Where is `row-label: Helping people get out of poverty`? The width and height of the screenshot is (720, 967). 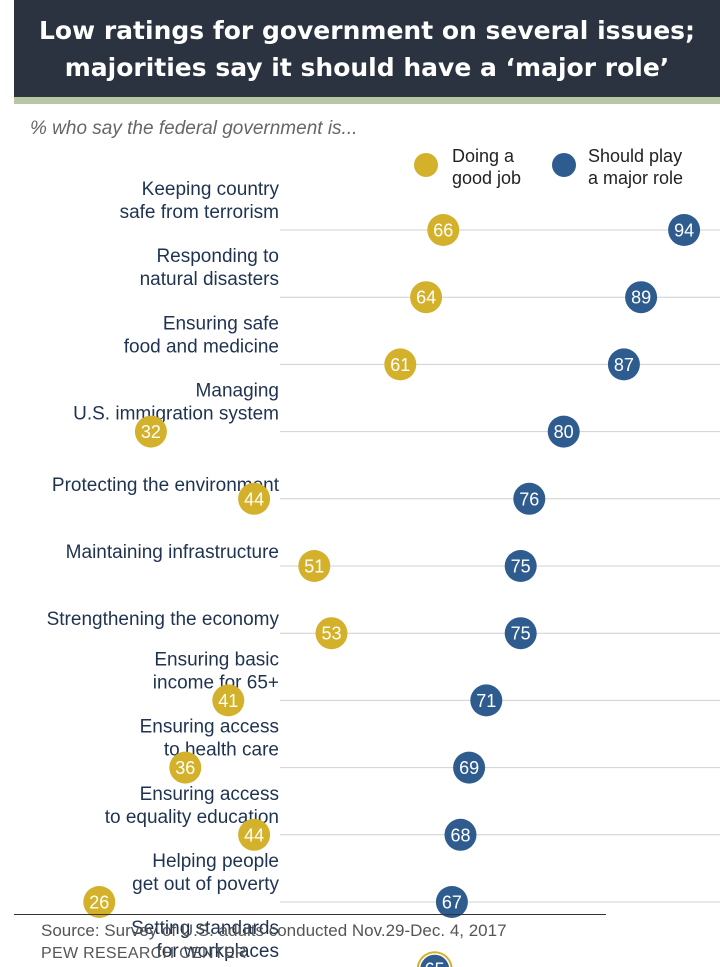
row-label: Helping people get out of poverty is located at coordinates (205, 873).